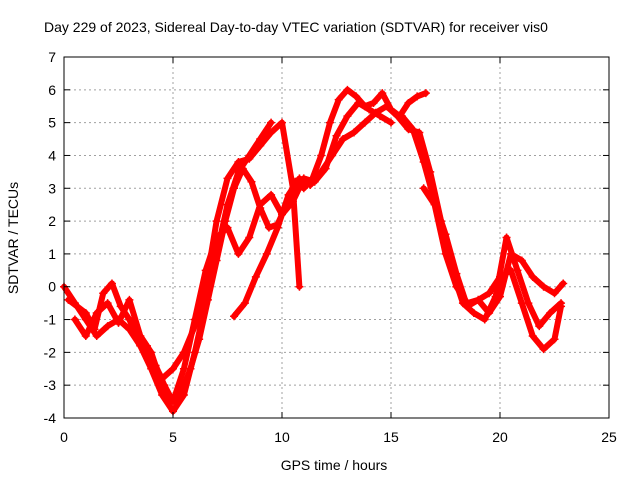  Describe the element at coordinates (173, 437) in the screenshot. I see `x-tick-label: 5` at that location.